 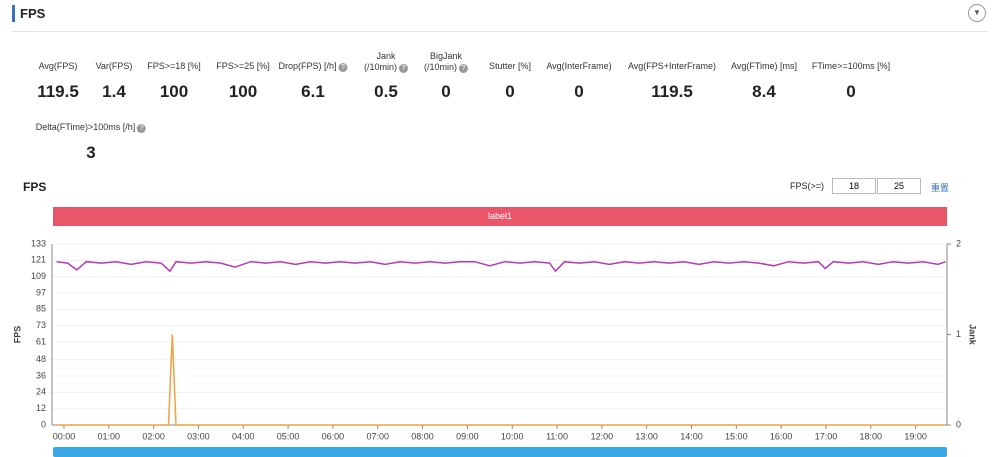 What do you see at coordinates (958, 334) in the screenshot?
I see `y2-tick-label: 1` at bounding box center [958, 334].